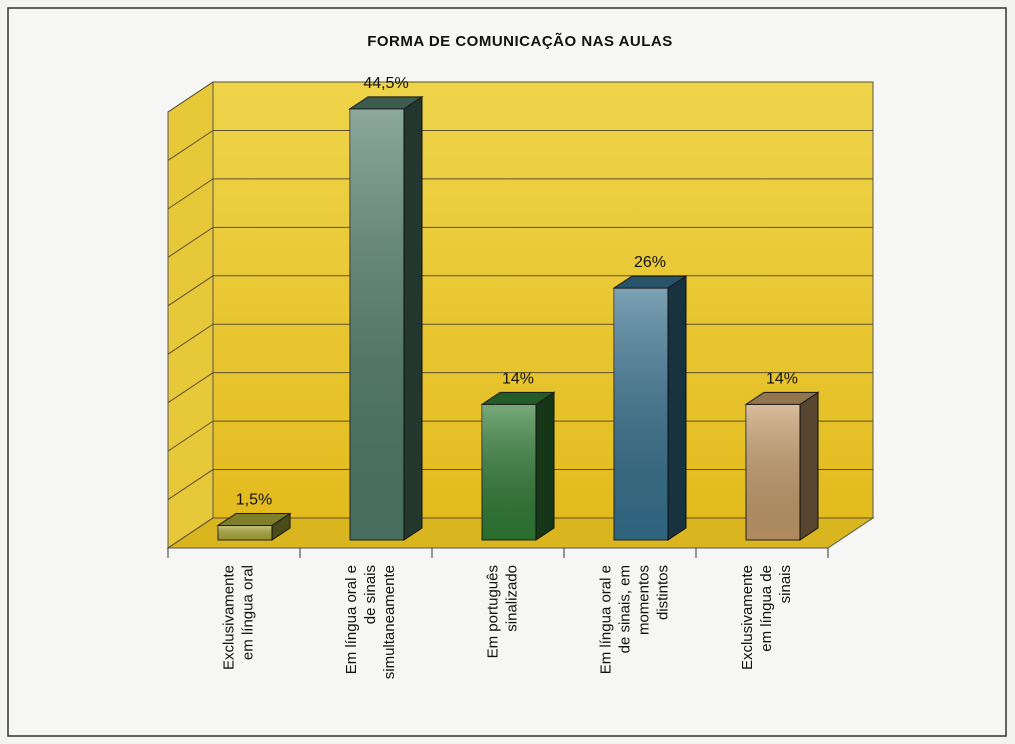 Image resolution: width=1015 pixels, height=744 pixels. I want to click on x-tick-label: de sinais, em, so click(624, 609).